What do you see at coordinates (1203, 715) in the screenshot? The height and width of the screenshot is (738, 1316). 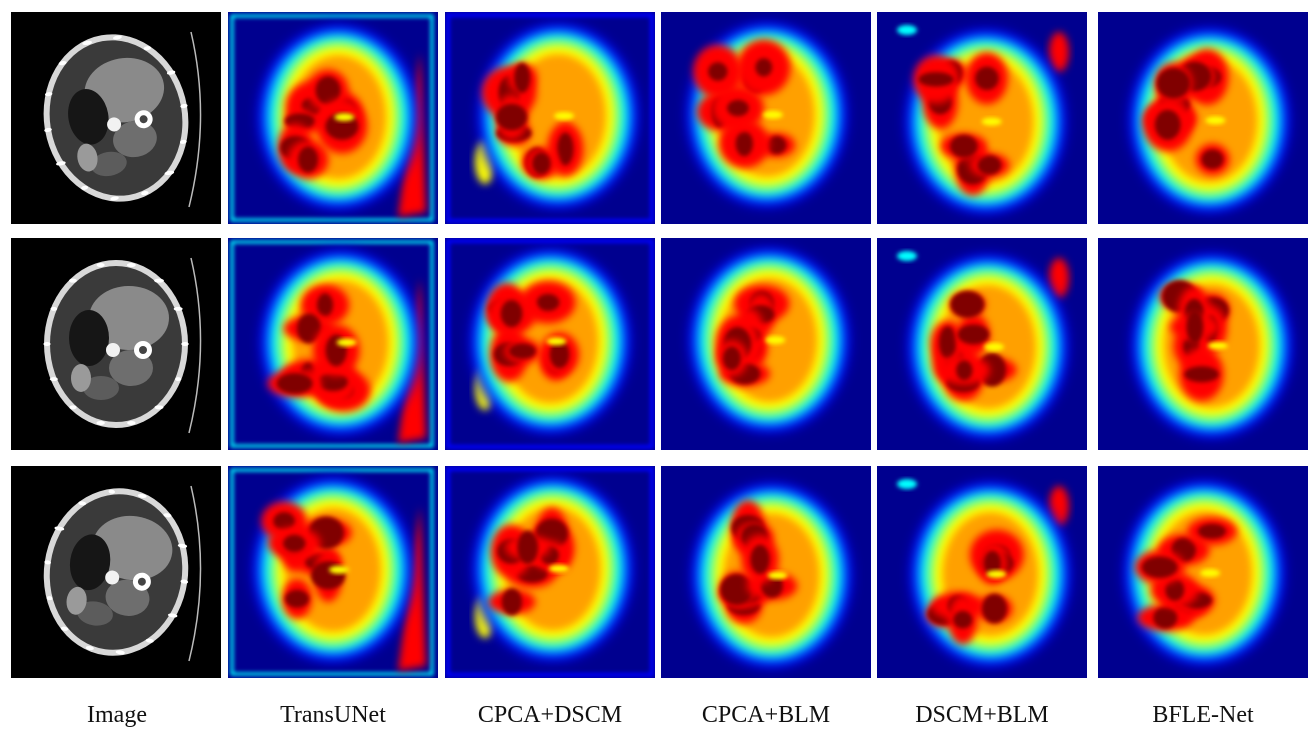 I see `column-label-bfle-net: BFLE-Net` at bounding box center [1203, 715].